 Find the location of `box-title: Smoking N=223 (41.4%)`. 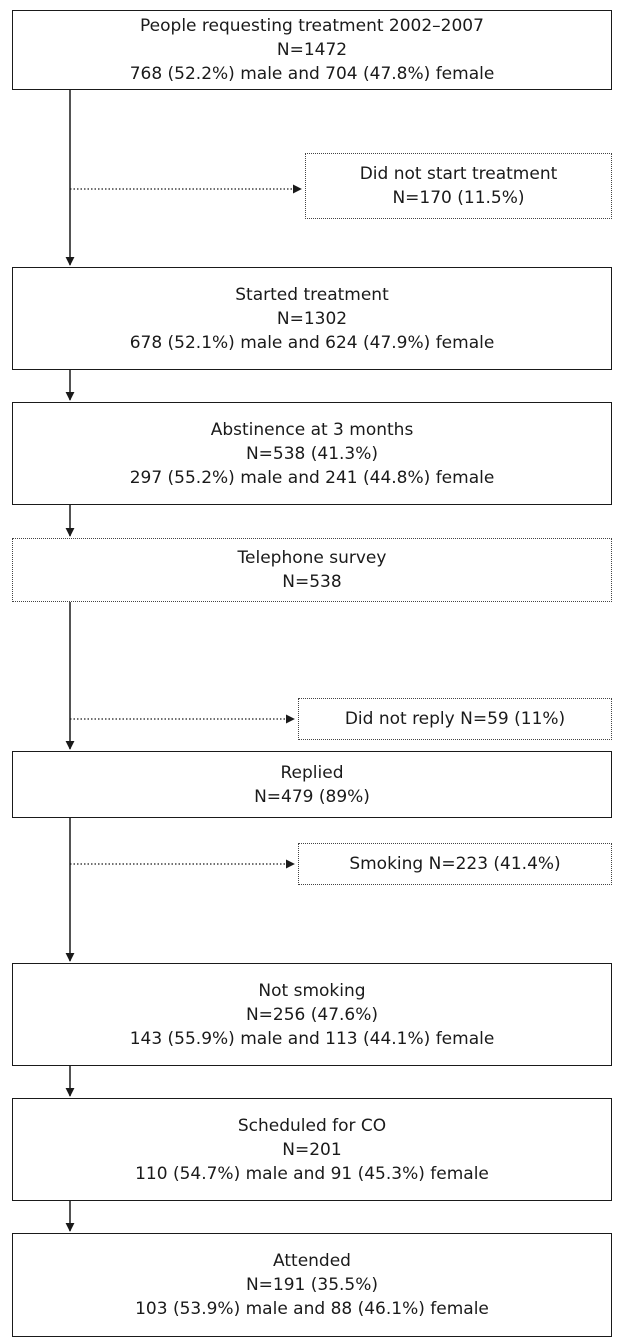

box-title: Smoking N=223 (41.4%) is located at coordinates (455, 864).